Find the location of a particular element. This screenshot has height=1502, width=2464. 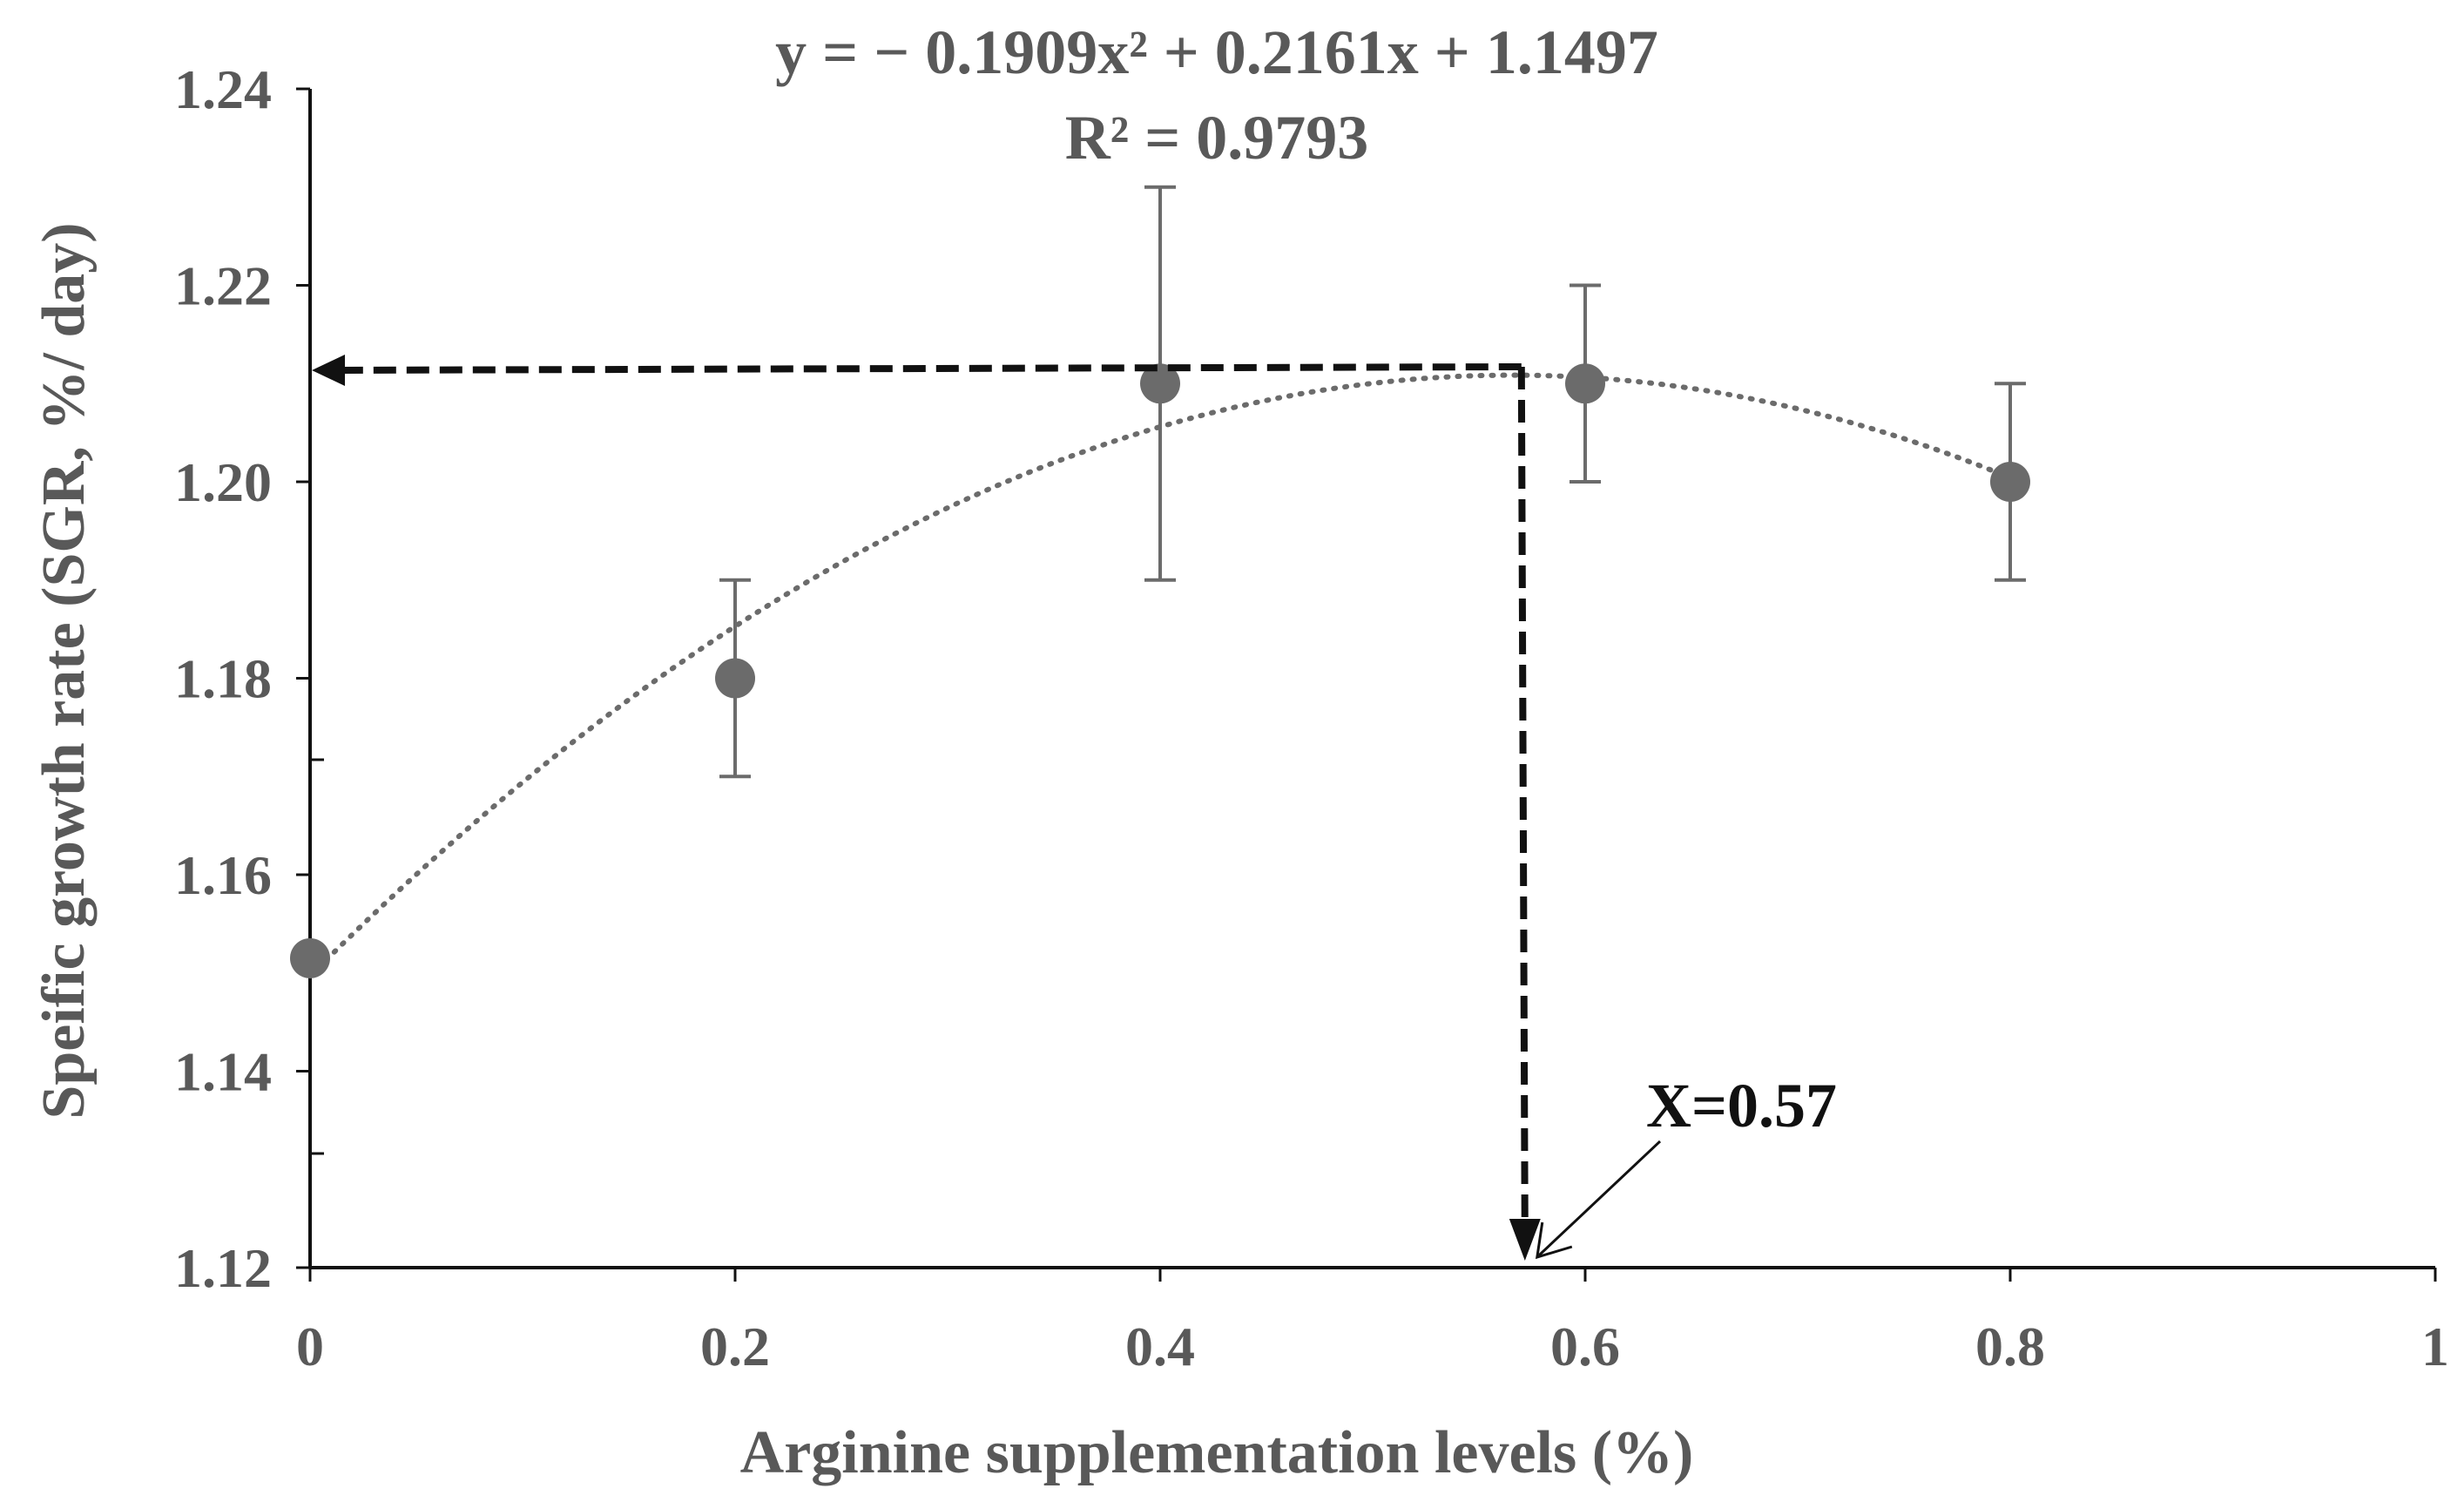

x-tick-label: 0.2 is located at coordinates (735, 1346).